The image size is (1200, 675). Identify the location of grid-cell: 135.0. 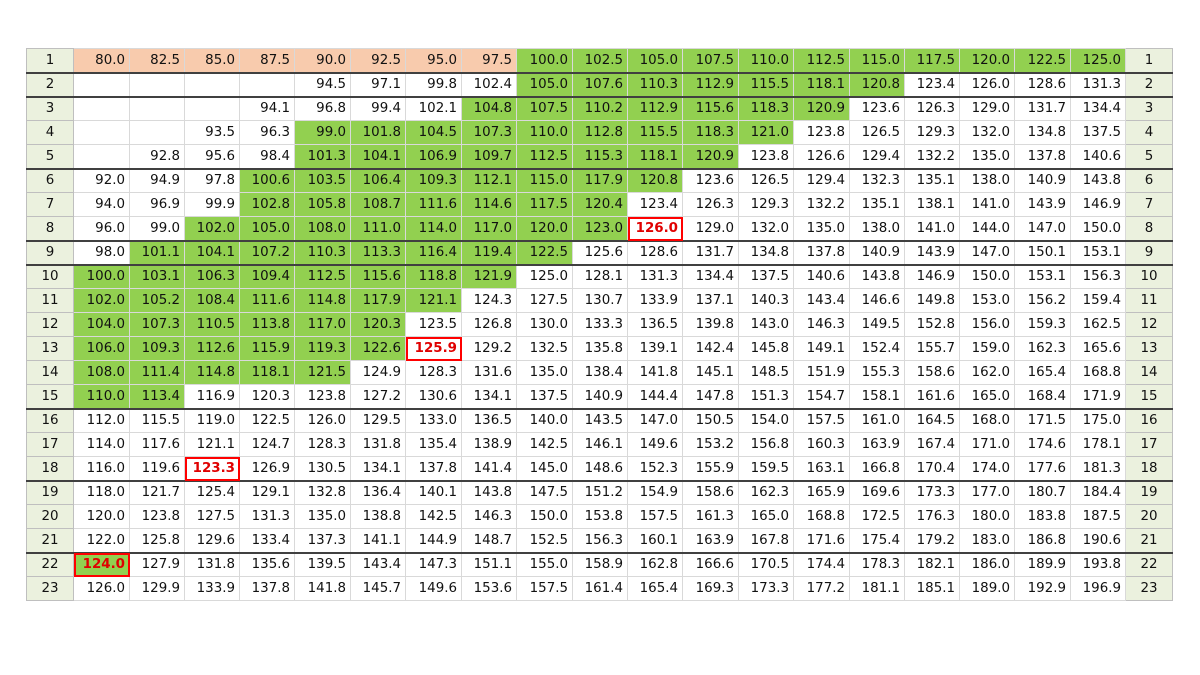
(987, 156).